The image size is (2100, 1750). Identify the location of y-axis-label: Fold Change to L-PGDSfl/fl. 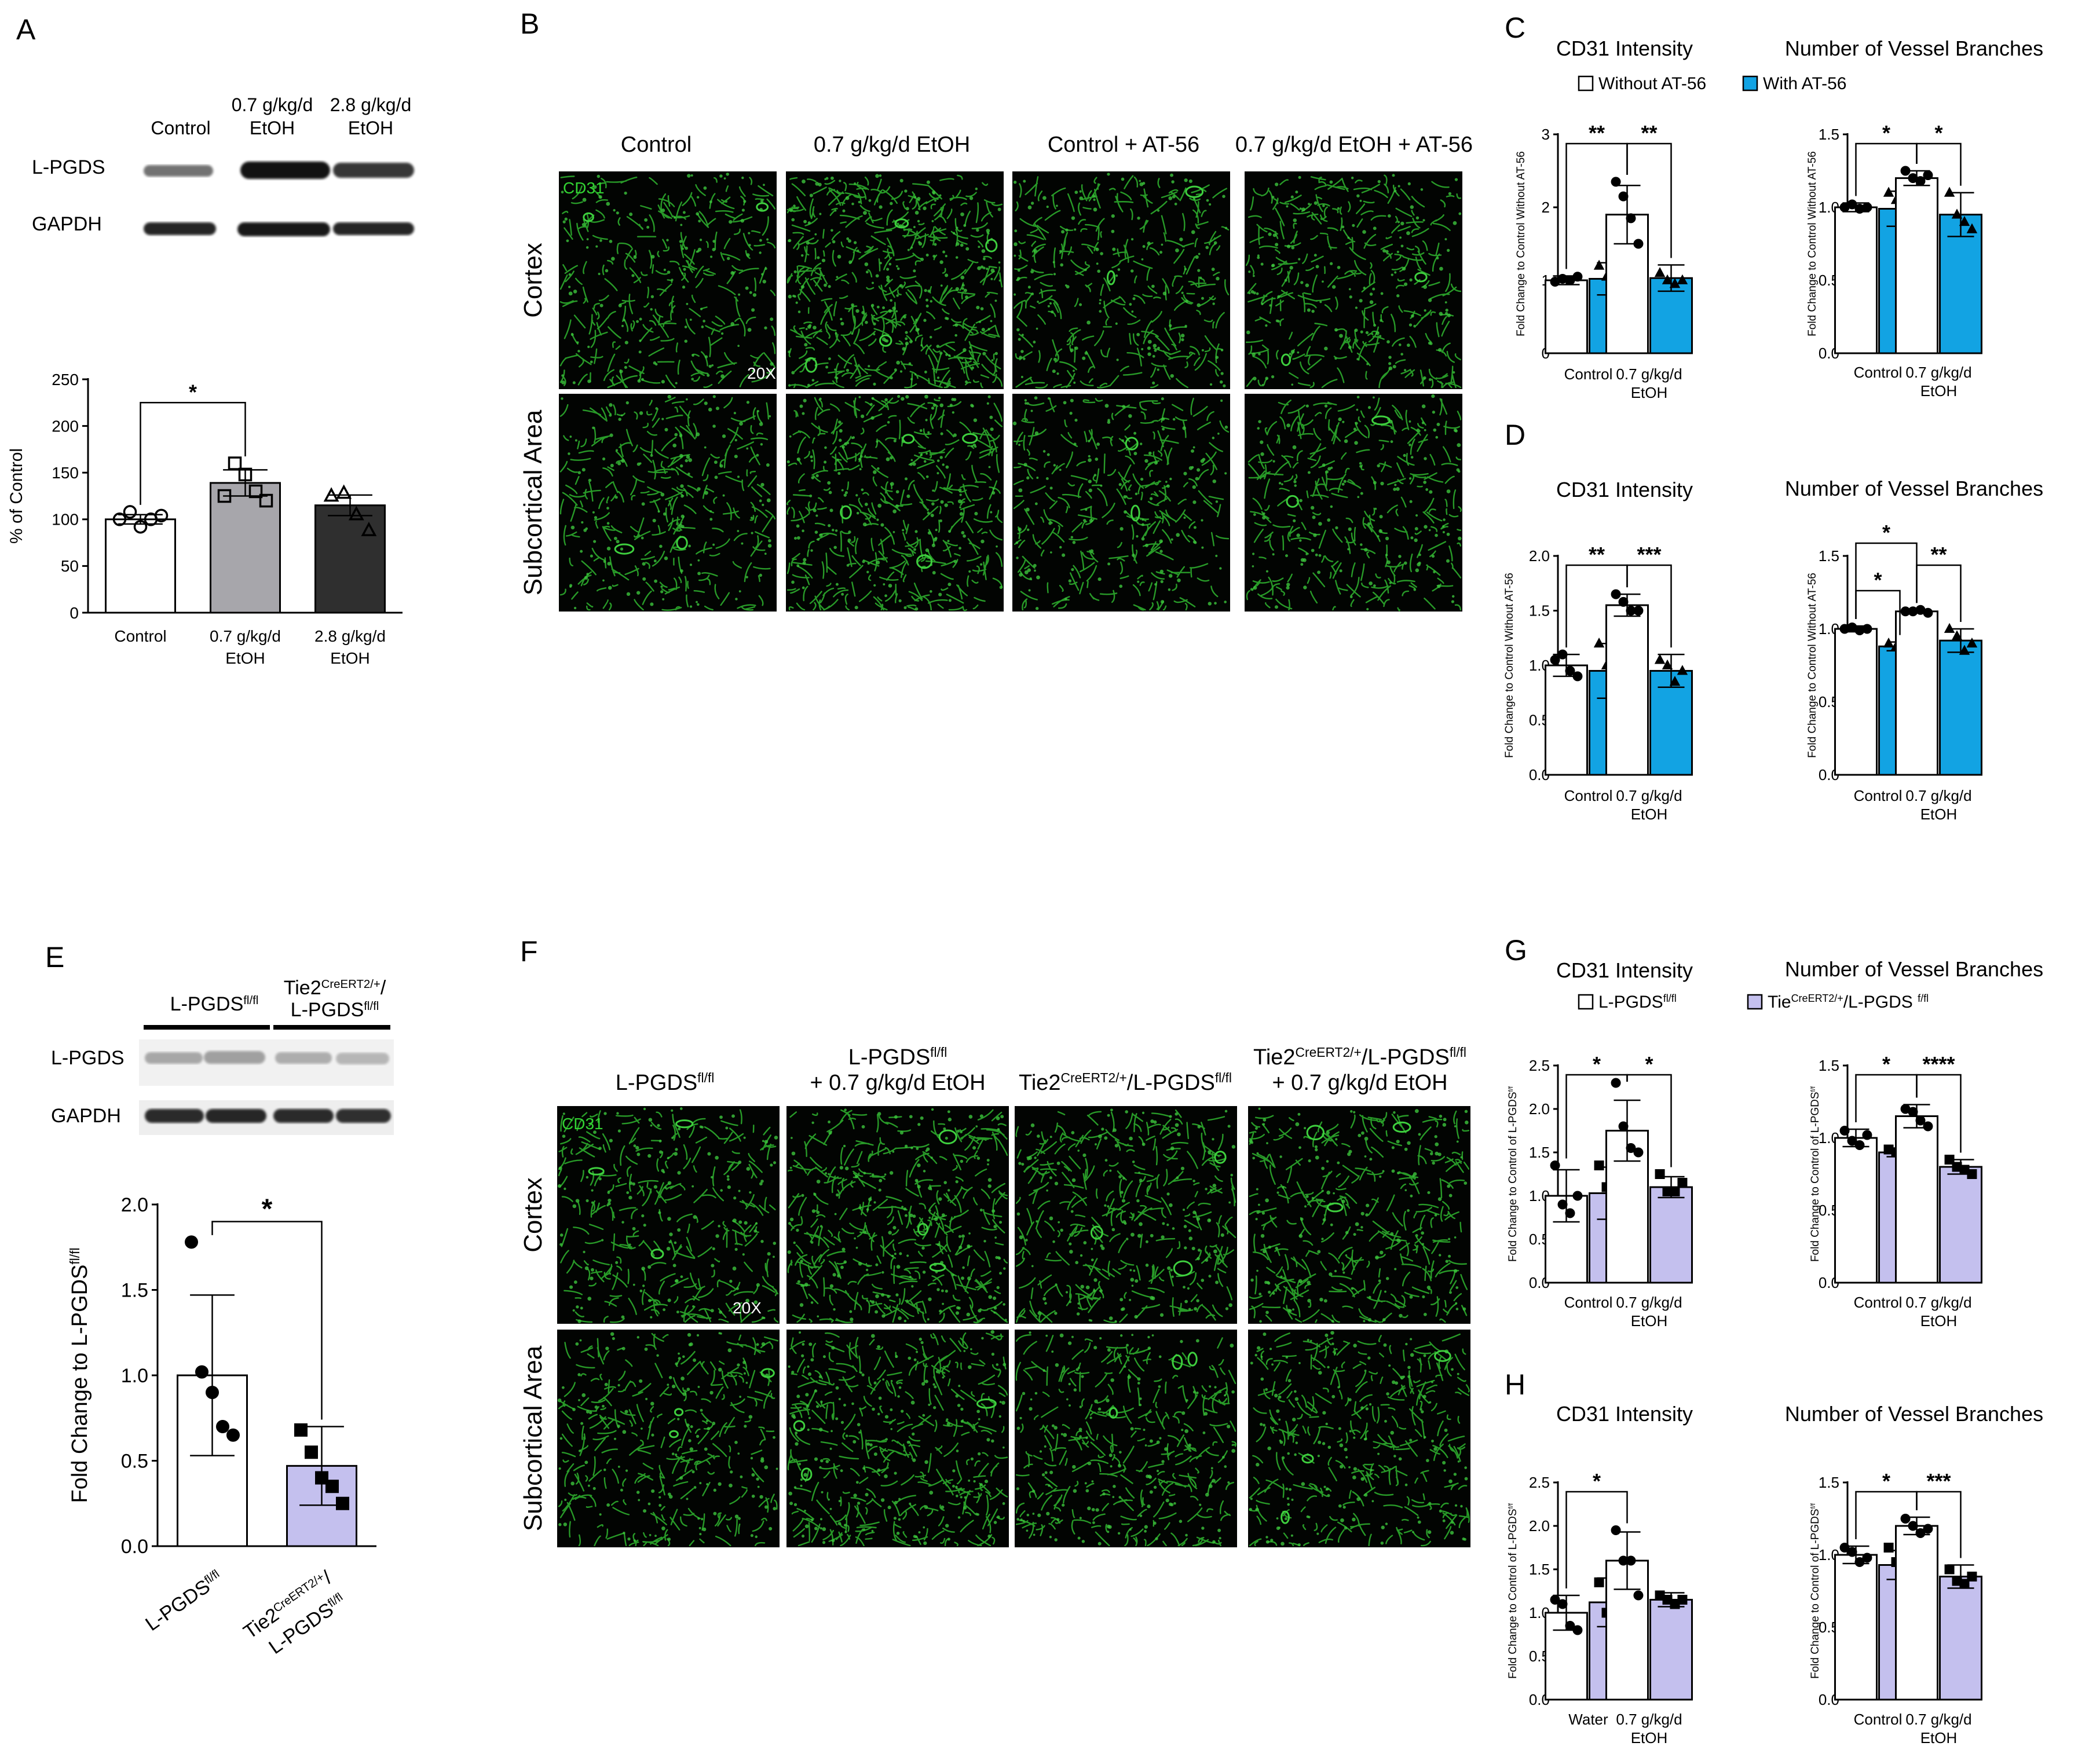
(79, 1375).